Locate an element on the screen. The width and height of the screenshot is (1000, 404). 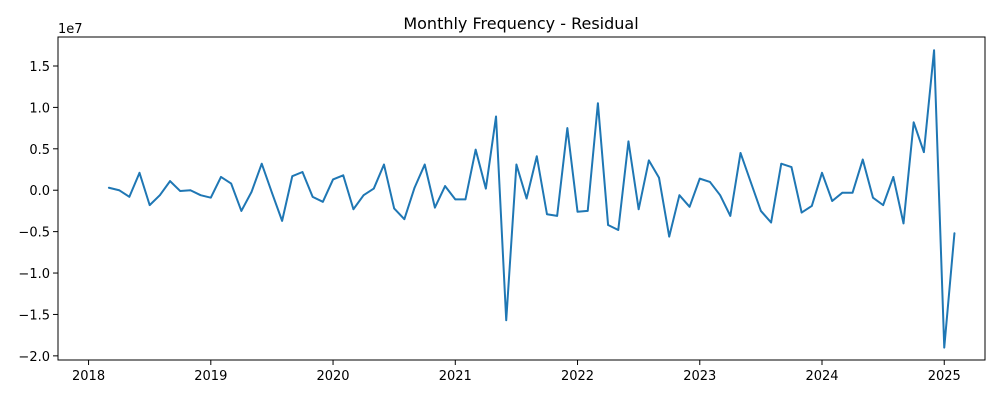
y-axis-offset-label: 1e7 is located at coordinates (70, 29).